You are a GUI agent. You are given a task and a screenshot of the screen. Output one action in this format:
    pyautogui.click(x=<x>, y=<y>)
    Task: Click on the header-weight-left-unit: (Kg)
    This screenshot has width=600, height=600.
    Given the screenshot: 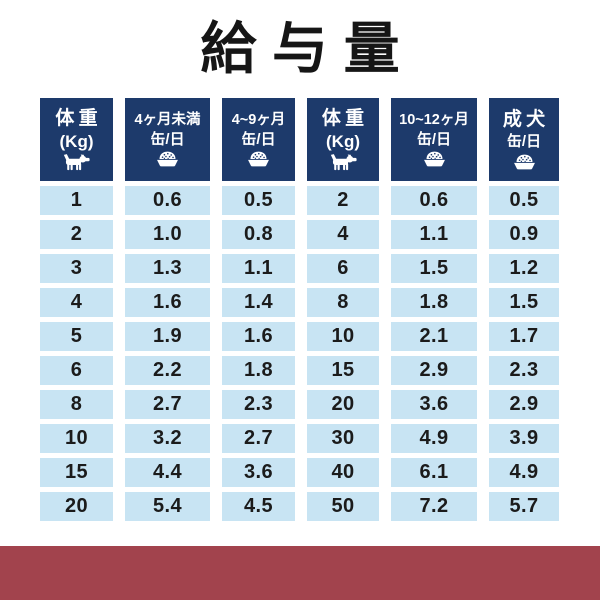 What is the action you would take?
    pyautogui.click(x=76, y=141)
    